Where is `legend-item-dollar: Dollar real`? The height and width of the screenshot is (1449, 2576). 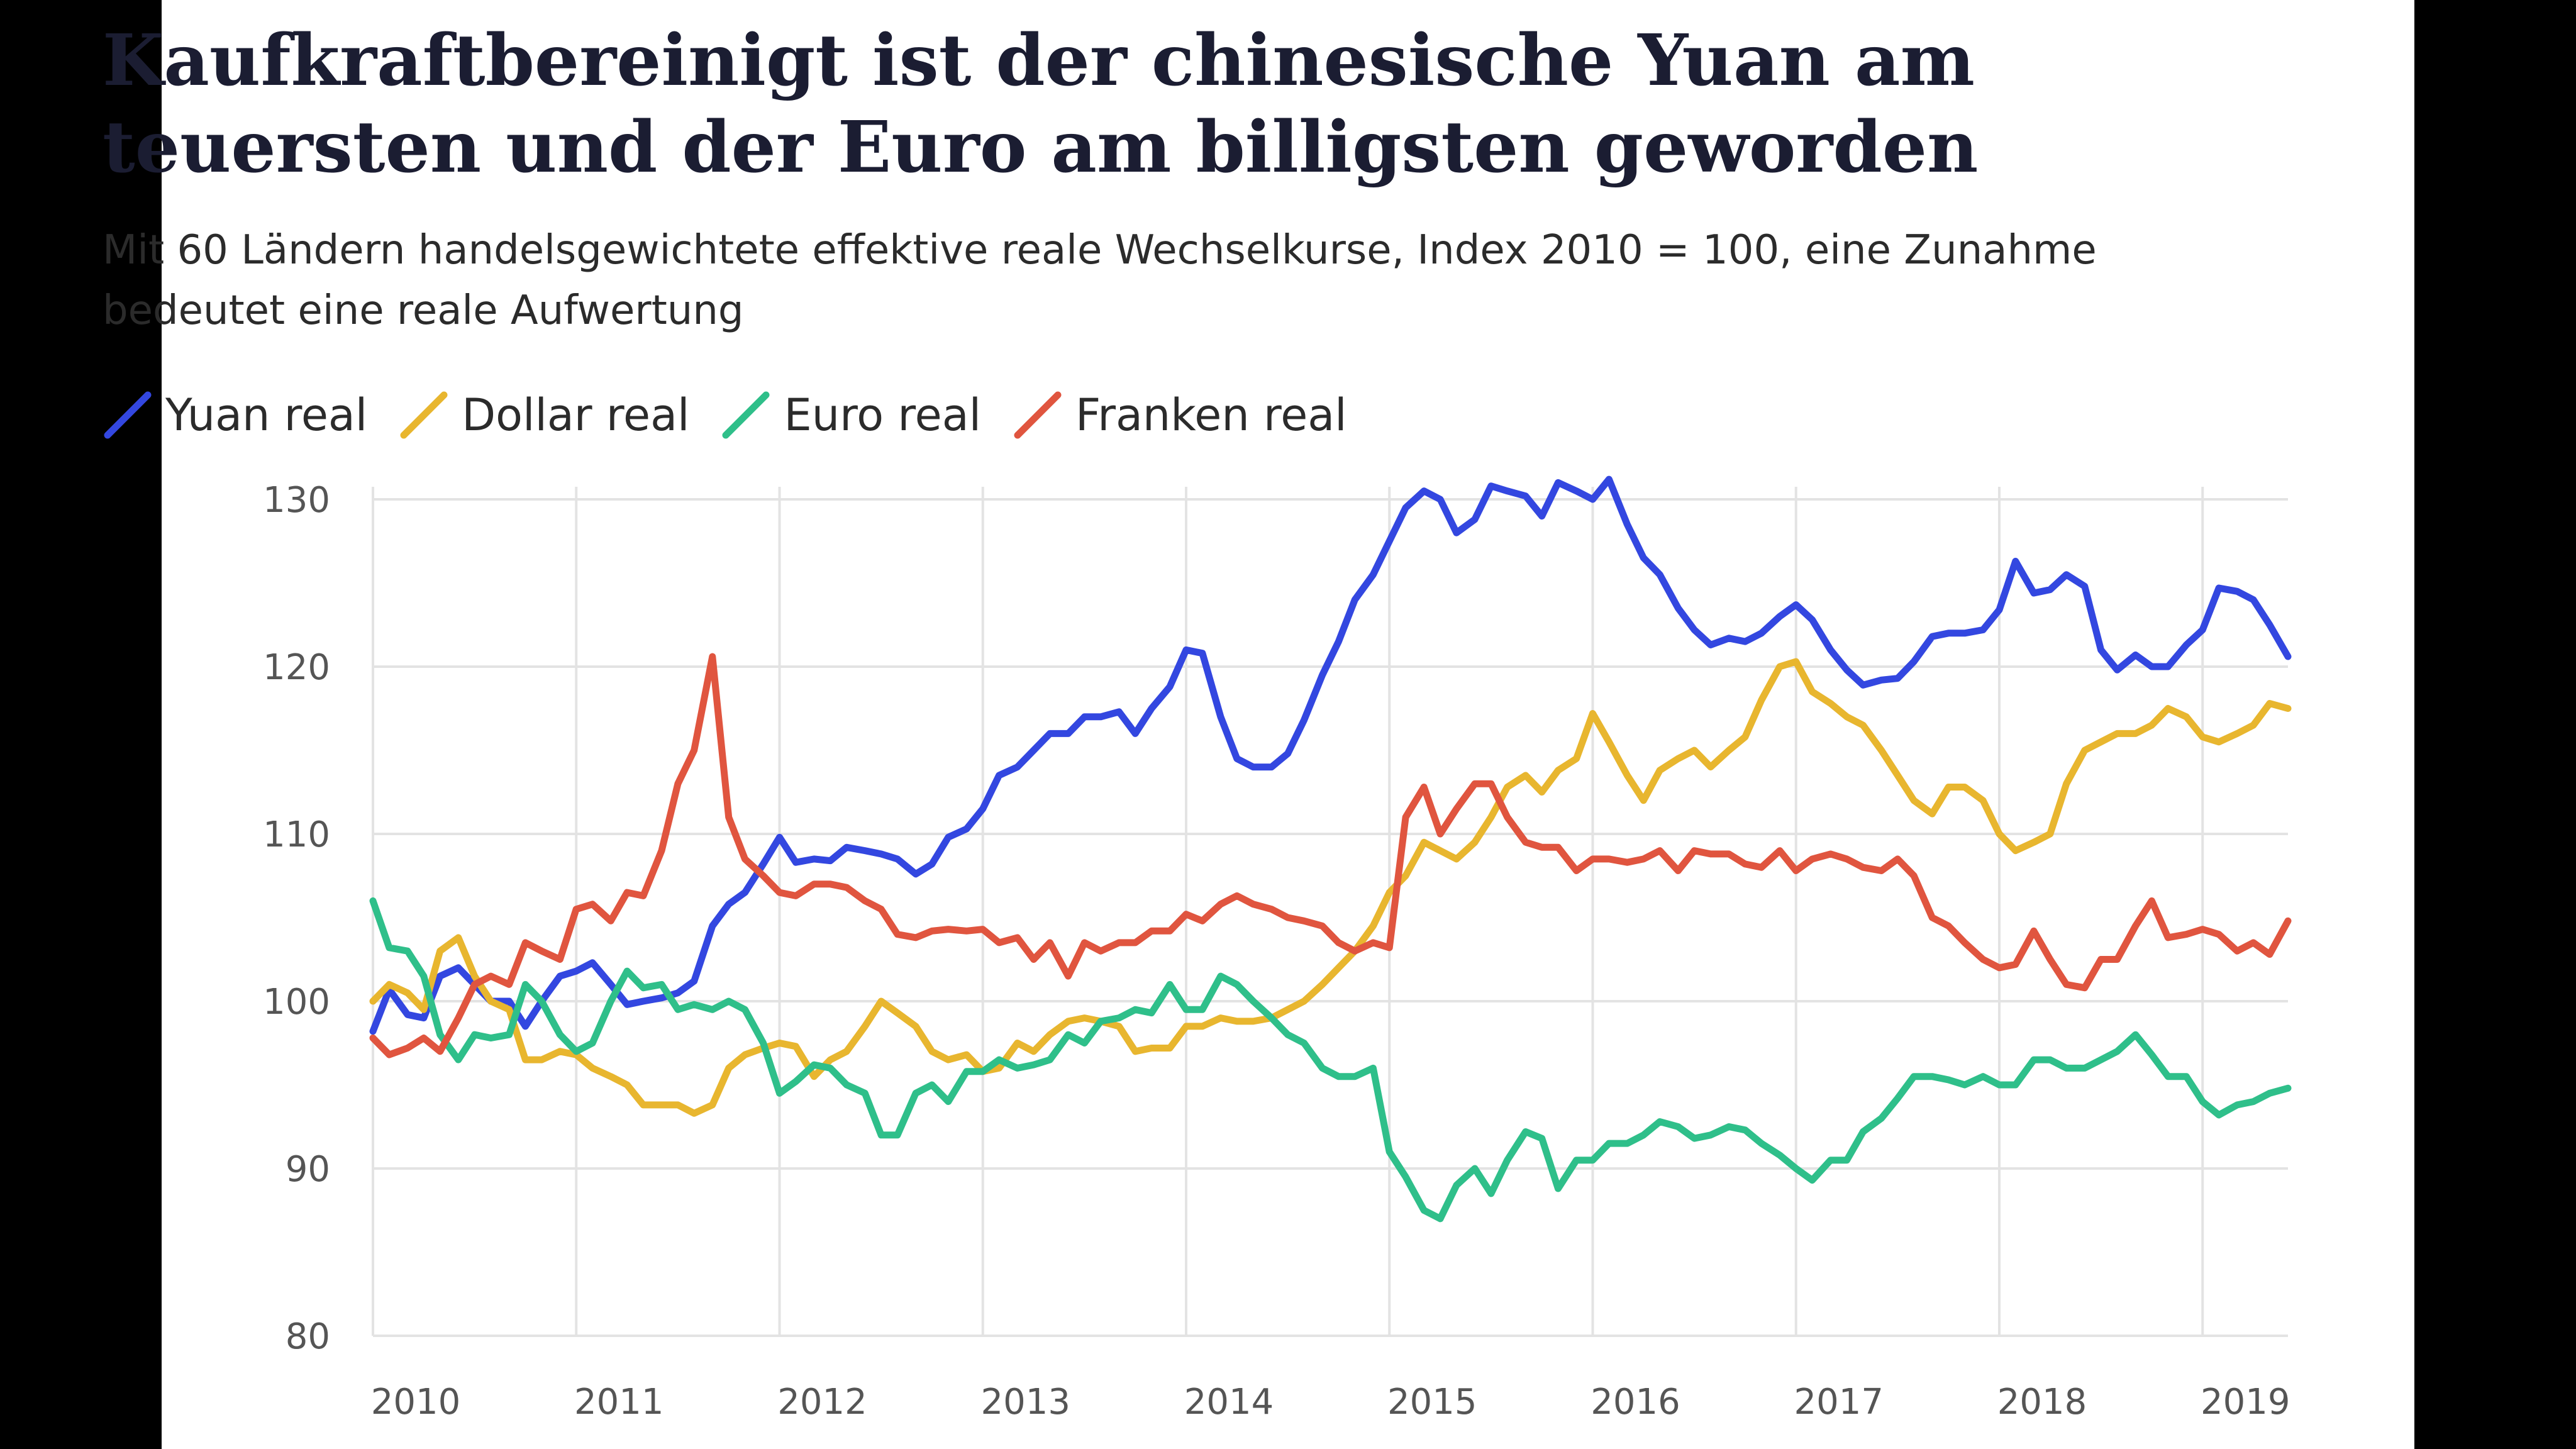 legend-item-dollar: Dollar real is located at coordinates (544, 415).